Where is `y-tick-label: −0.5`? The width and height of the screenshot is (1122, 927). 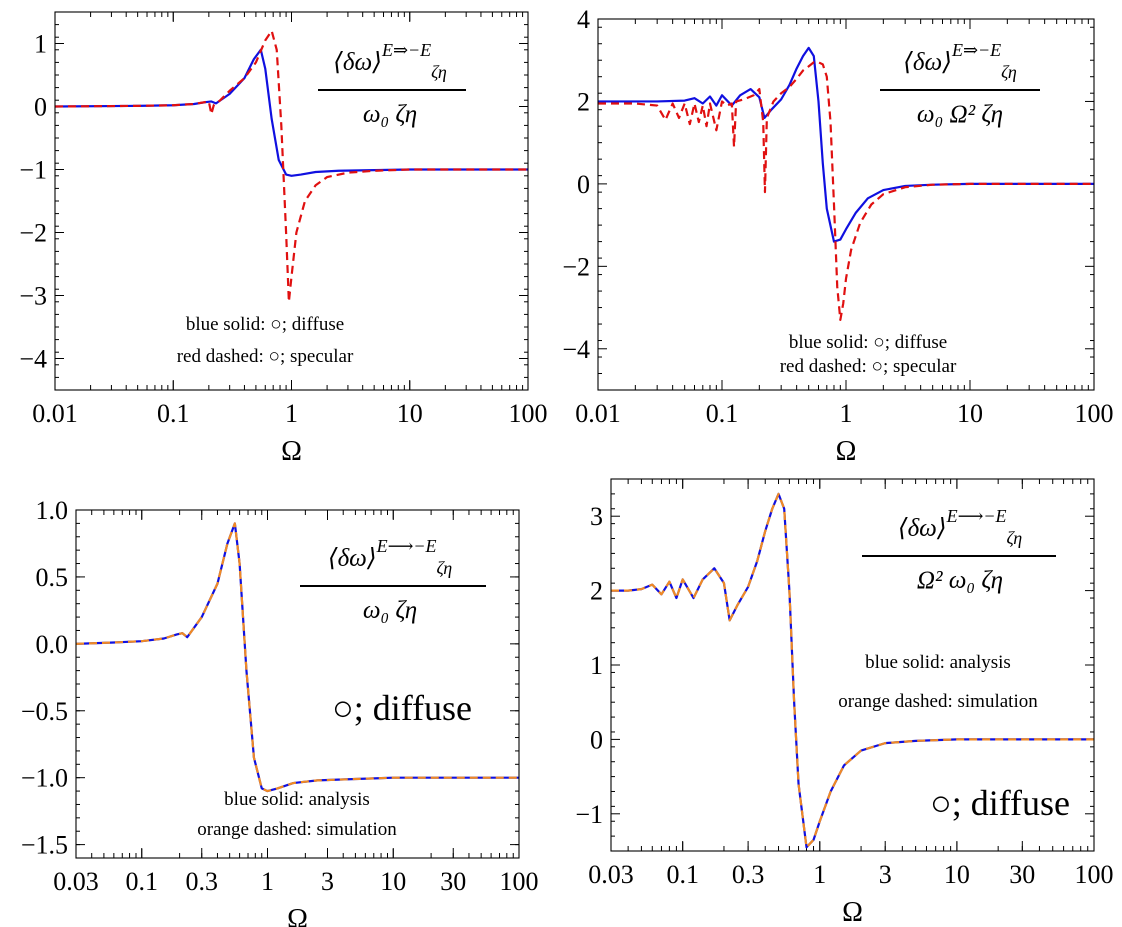
y-tick-label: −0.5 is located at coordinates (44, 711).